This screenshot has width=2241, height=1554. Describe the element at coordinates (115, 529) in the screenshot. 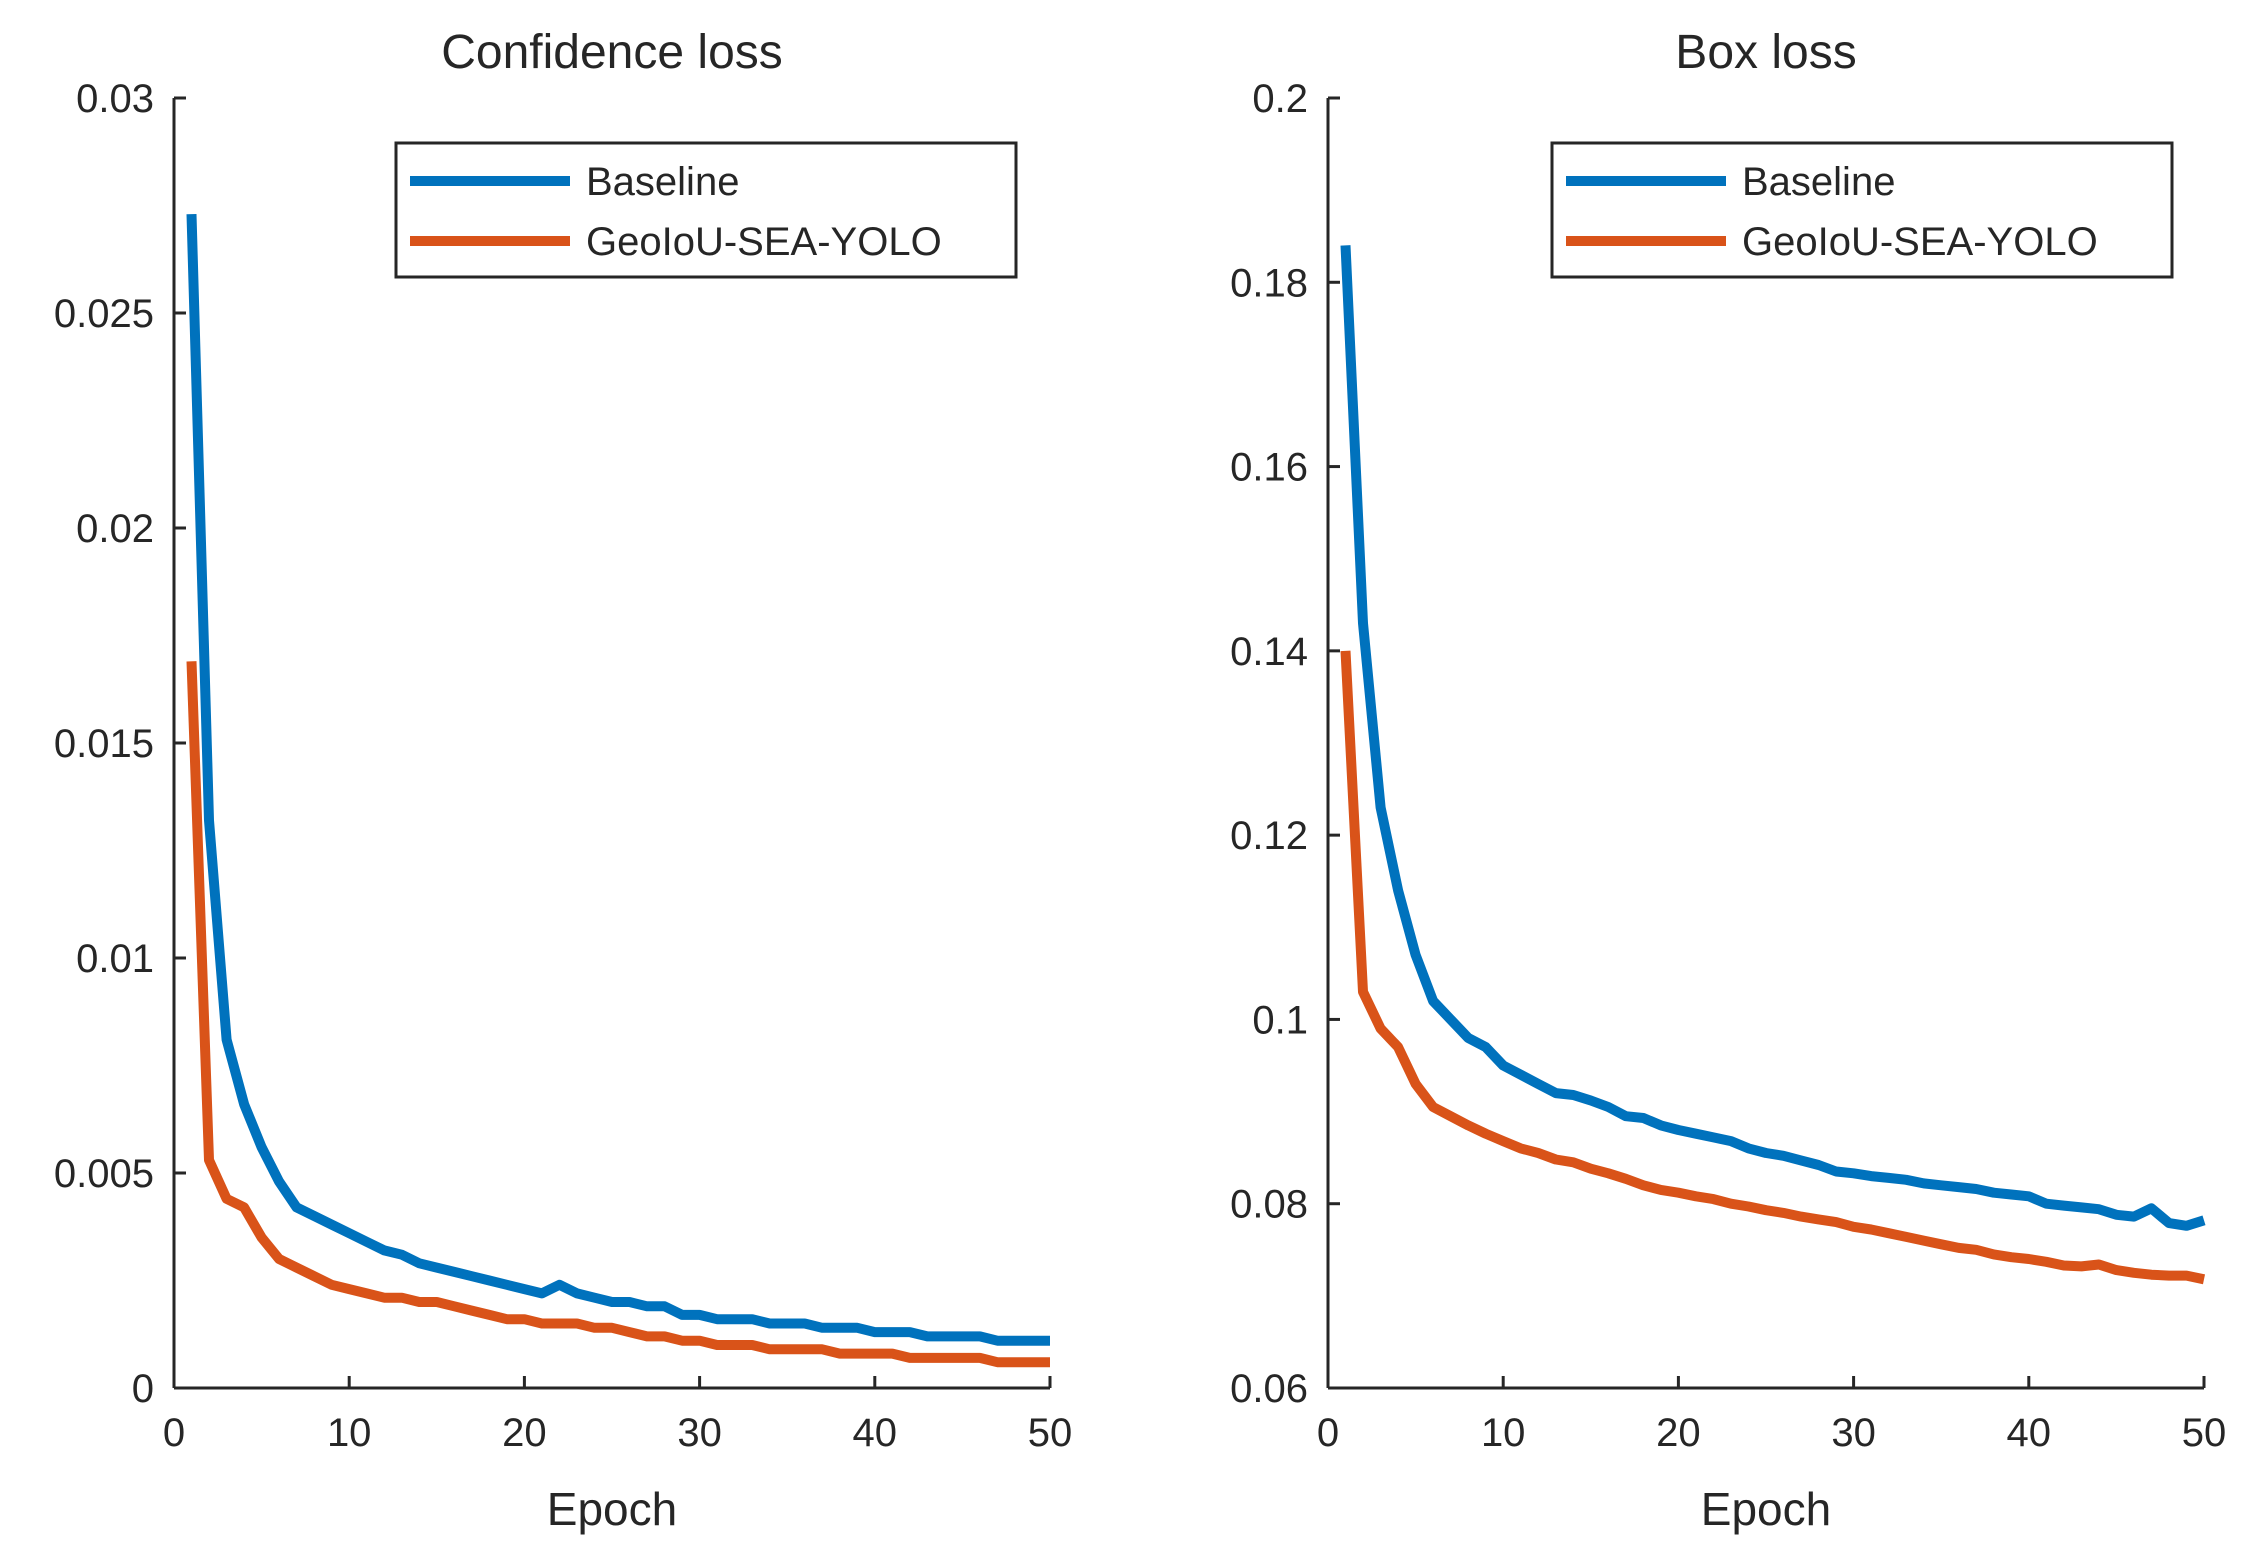

I see `y-tick-label: 0.02` at that location.